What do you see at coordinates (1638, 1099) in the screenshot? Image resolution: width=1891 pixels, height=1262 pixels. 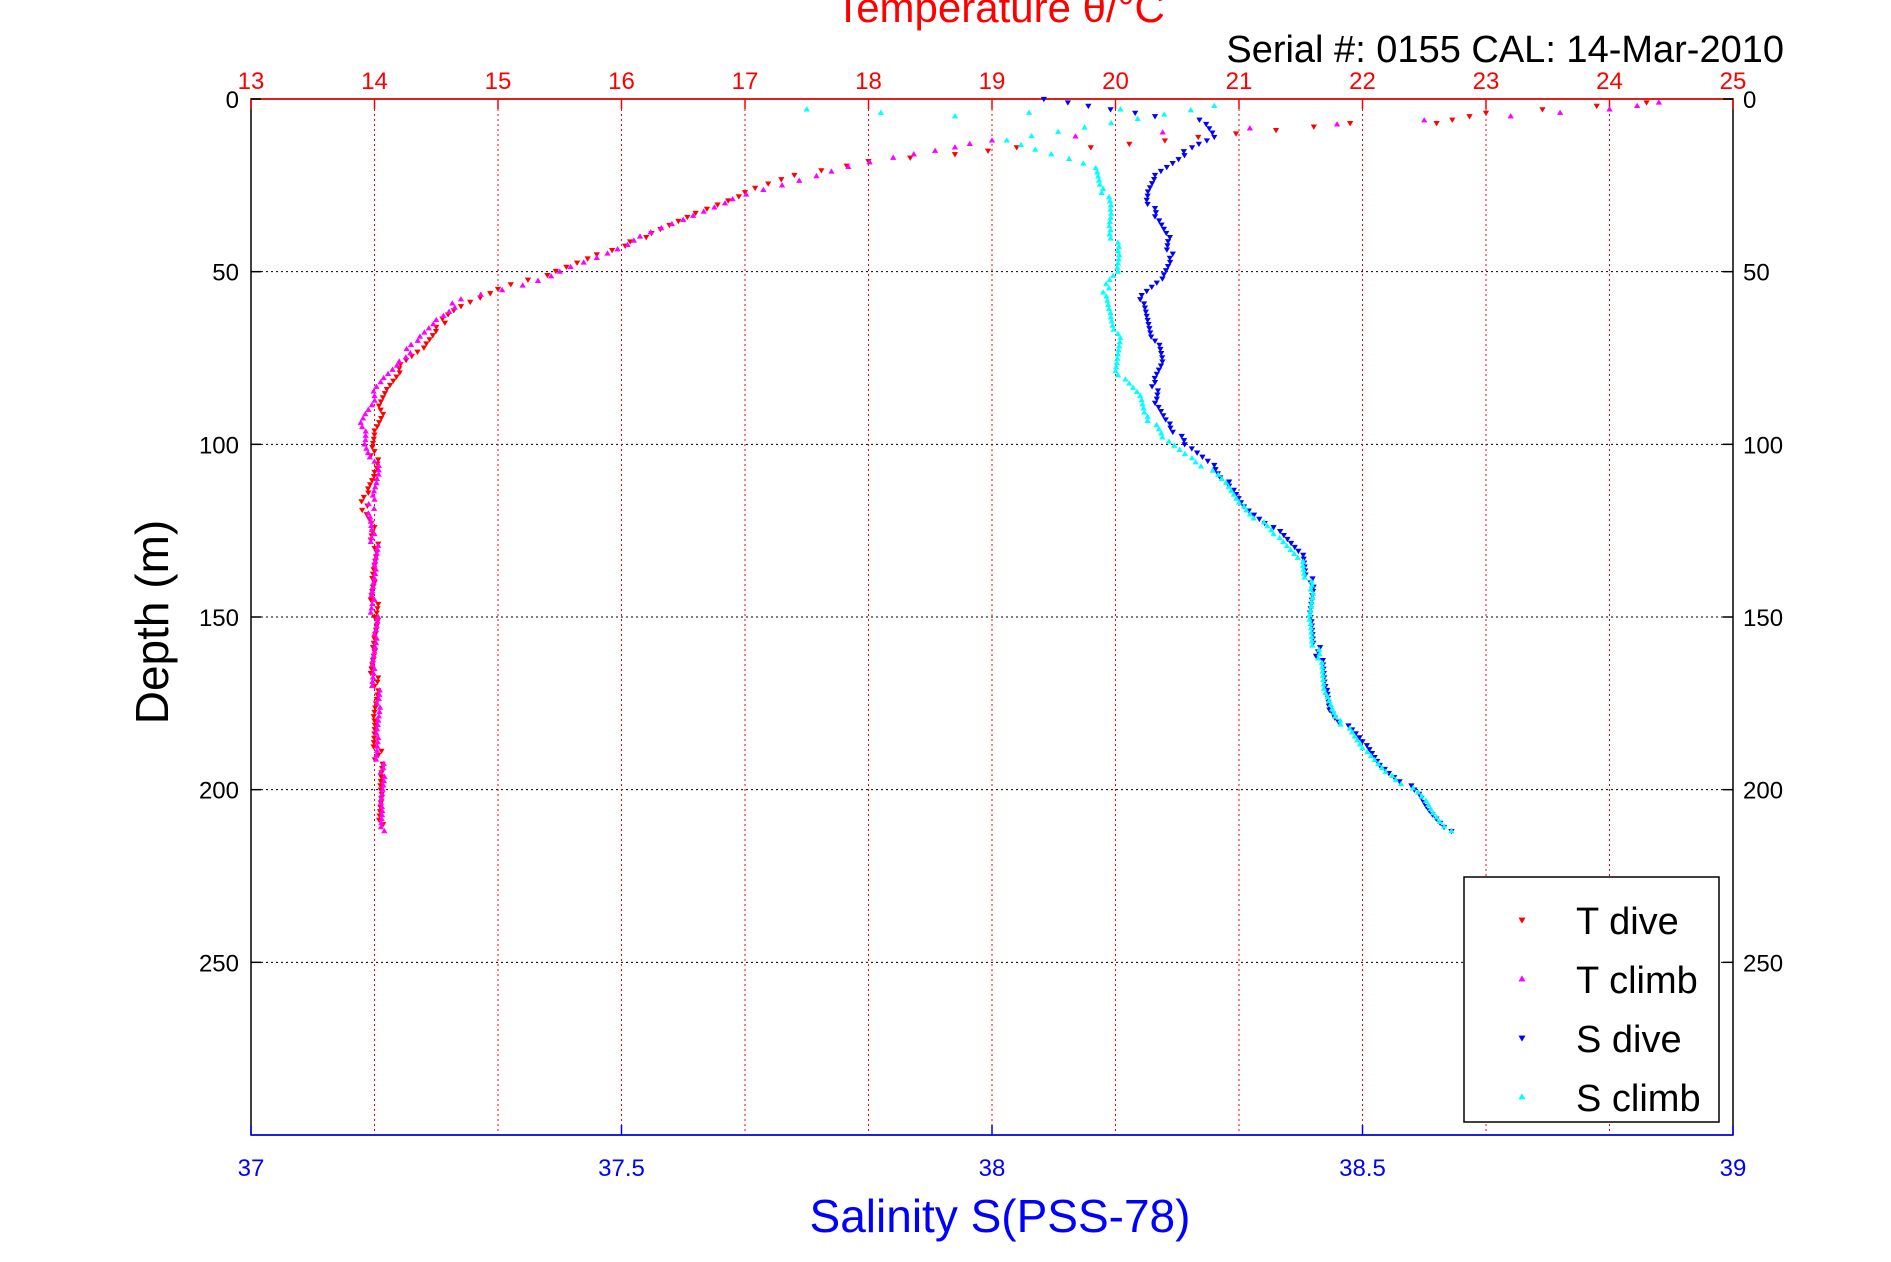 I see `legend-label: S climb` at bounding box center [1638, 1099].